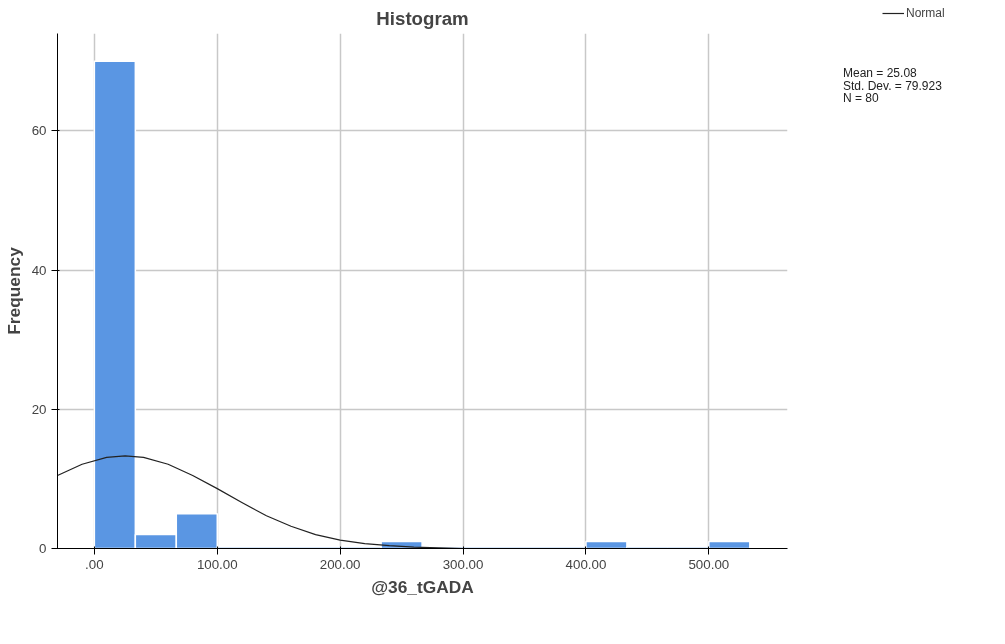 Image resolution: width=1005 pixels, height=644 pixels. Describe the element at coordinates (925, 13) in the screenshot. I see `legend-label: Normal` at that location.